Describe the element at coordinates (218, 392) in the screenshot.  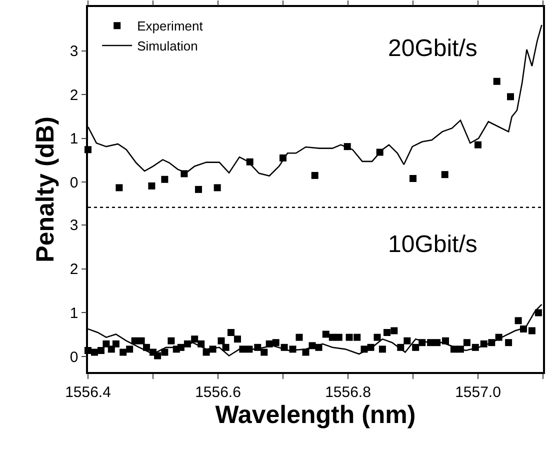
I see `x-tick-label: 1556.6` at that location.